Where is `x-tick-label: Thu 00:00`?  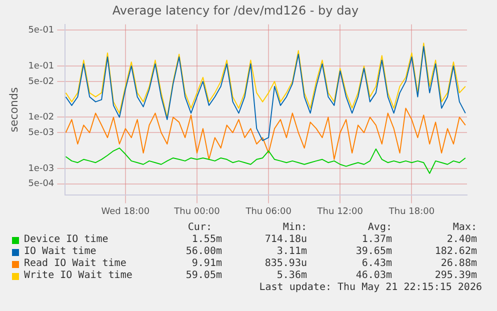
x-tick-label: Thu 00:00 is located at coordinates (196, 211).